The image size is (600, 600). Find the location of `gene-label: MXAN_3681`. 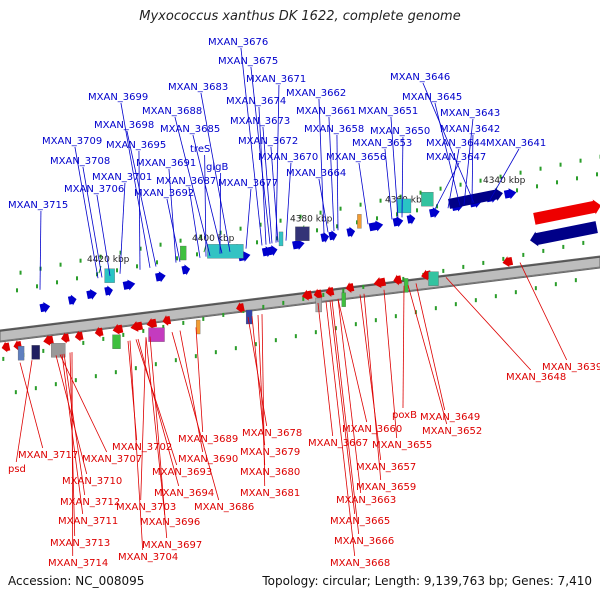

gene-label: MXAN_3681 is located at coordinates (270, 493).